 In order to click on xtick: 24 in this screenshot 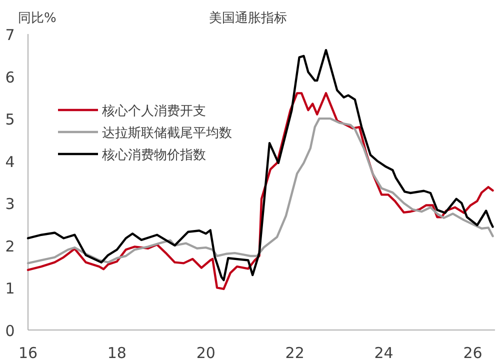, I will do `click(384, 353)`.